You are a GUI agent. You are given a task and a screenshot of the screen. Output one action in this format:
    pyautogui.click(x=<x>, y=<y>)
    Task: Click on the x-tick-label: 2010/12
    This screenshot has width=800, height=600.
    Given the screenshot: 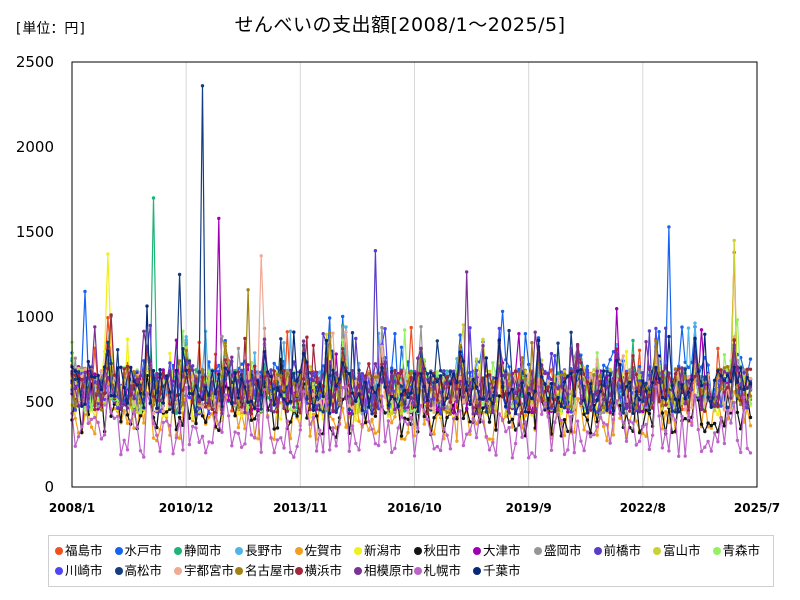 What is the action you would take?
    pyautogui.click(x=186, y=508)
    